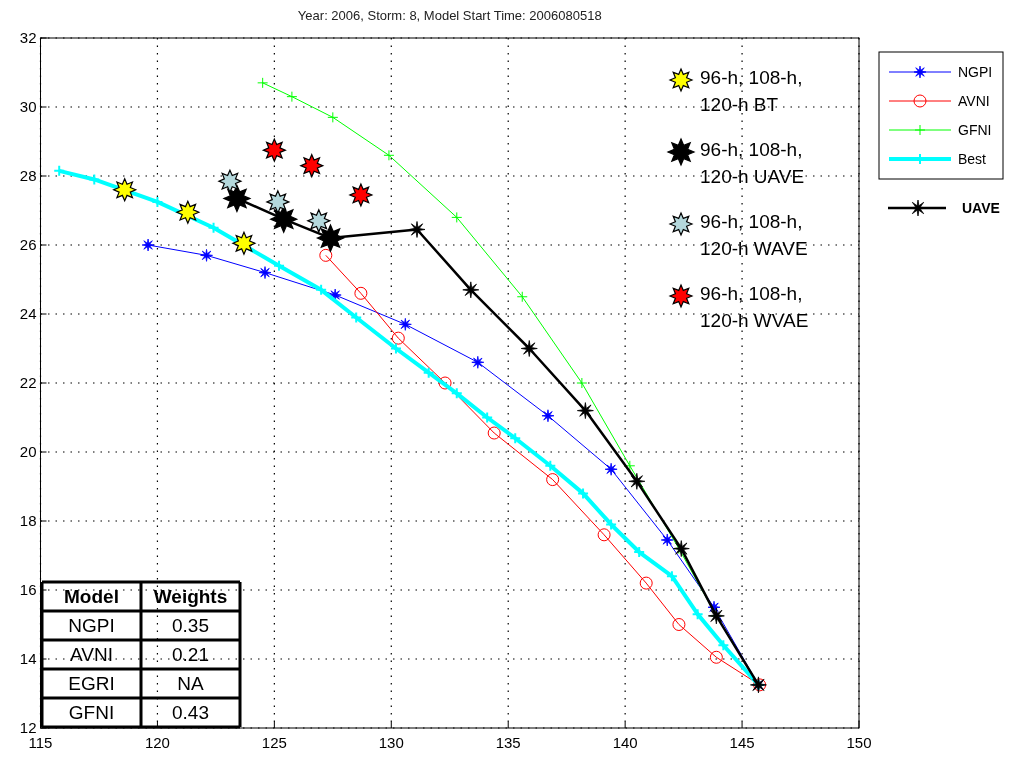 The height and width of the screenshot is (757, 1013). Describe the element at coordinates (28, 727) in the screenshot. I see `y-tick-label: 12` at that location.